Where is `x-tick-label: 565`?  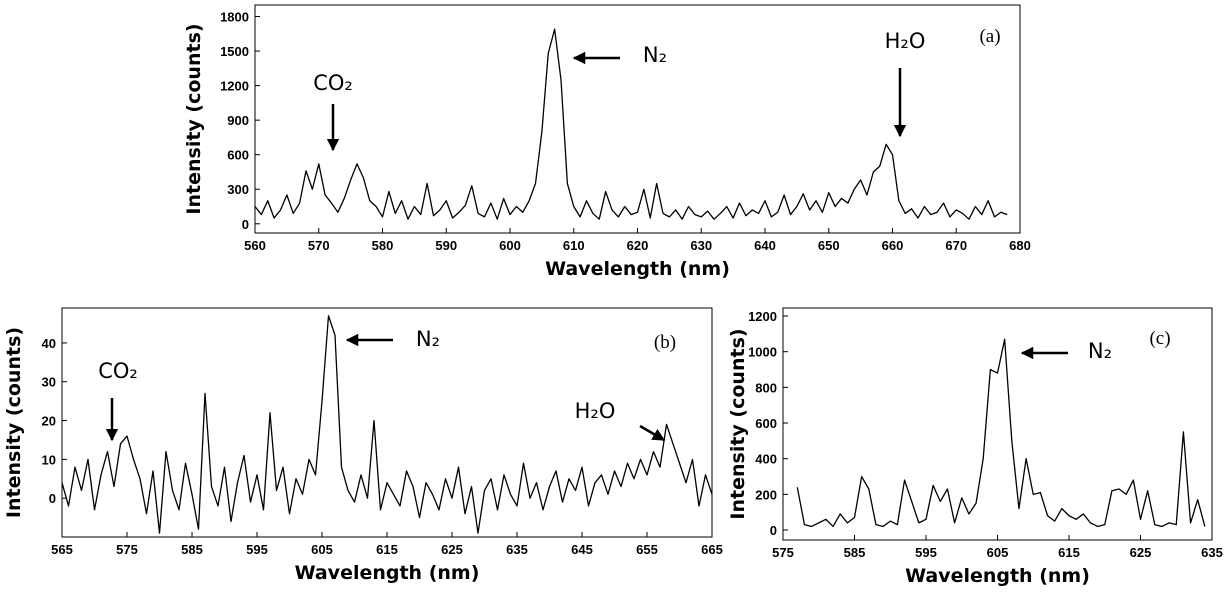 x-tick-label: 565 is located at coordinates (62, 549).